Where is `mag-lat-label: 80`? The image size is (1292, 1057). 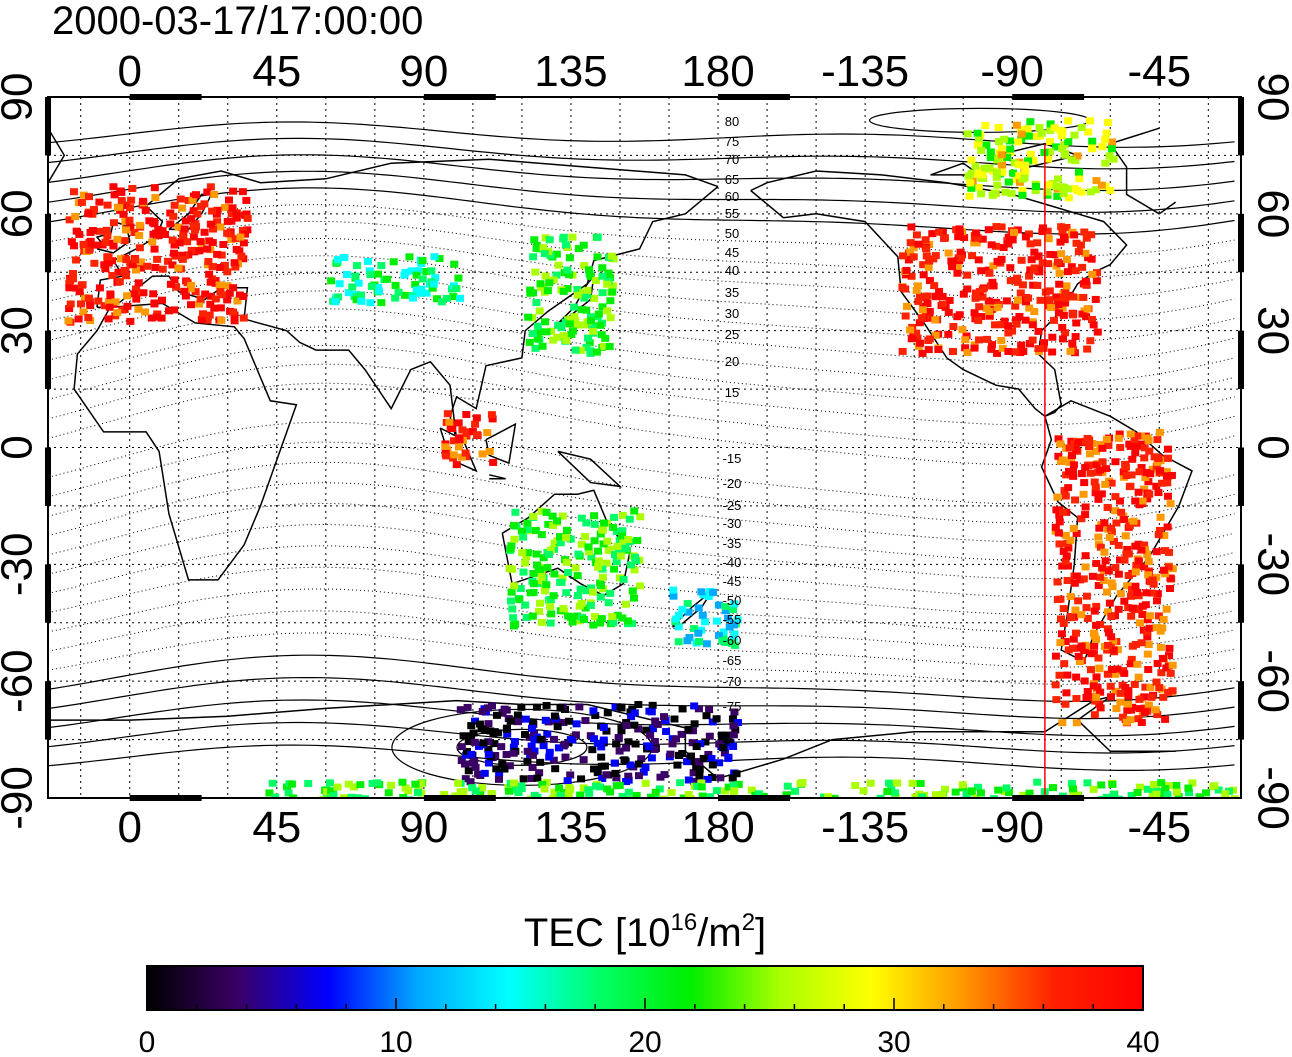
mag-lat-label: 80 is located at coordinates (732, 121).